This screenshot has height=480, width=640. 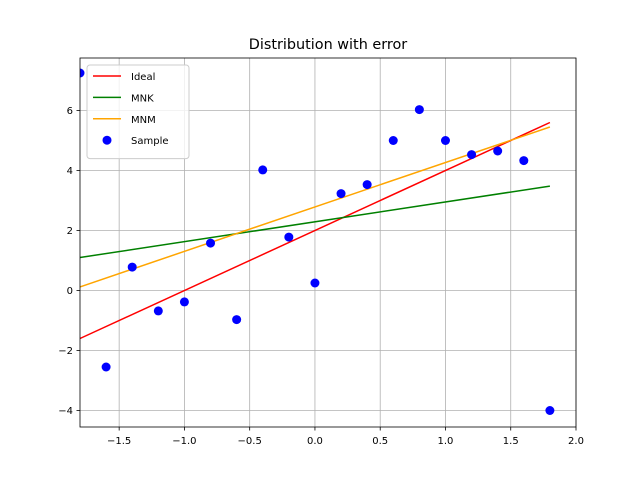 I want to click on x-tick-label: 0.0, so click(x=315, y=441).